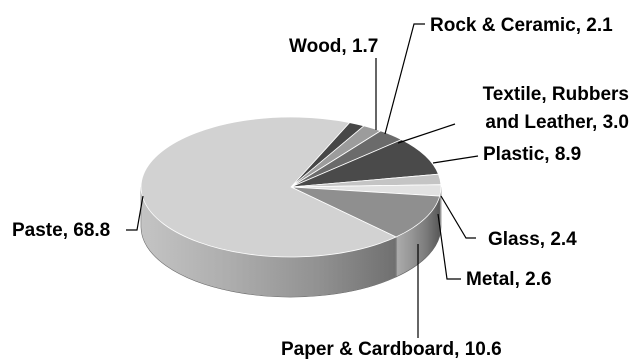  I want to click on side-shade-paper-and-cardboard, so click(418, 236).